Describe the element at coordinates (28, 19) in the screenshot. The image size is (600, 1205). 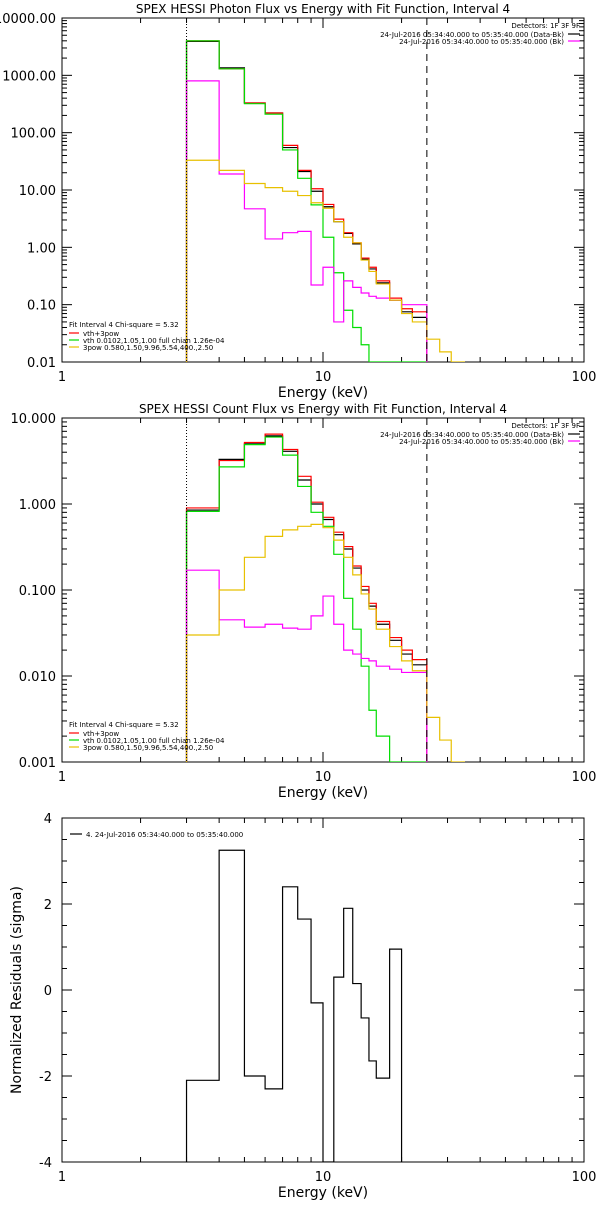
I see `y-tick-label: 10000.00` at that location.